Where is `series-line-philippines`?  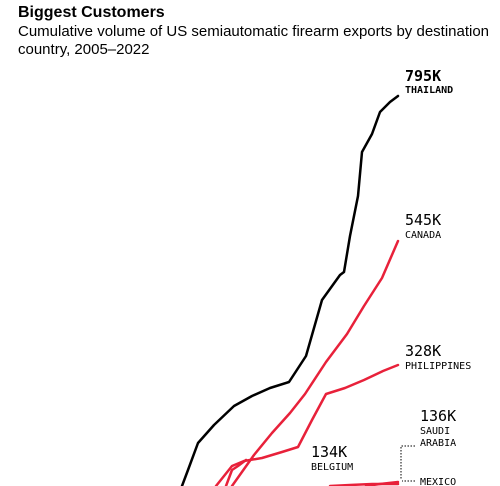
series-line-philippines is located at coordinates (307, 424).